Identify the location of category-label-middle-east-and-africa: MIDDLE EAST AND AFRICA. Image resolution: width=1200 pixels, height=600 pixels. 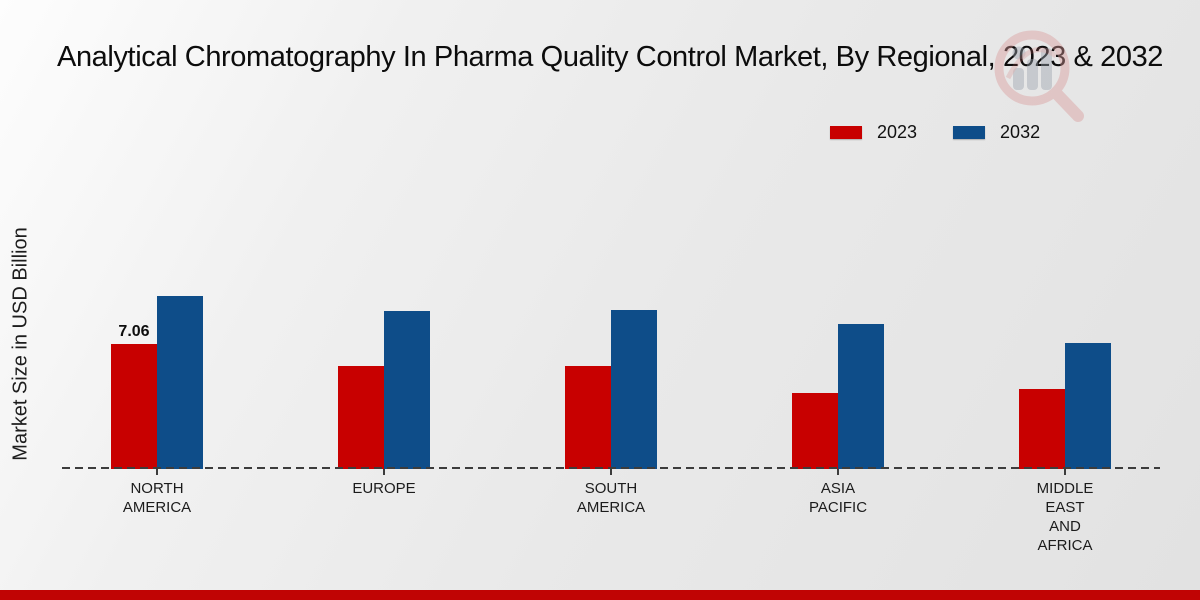
(1065, 517).